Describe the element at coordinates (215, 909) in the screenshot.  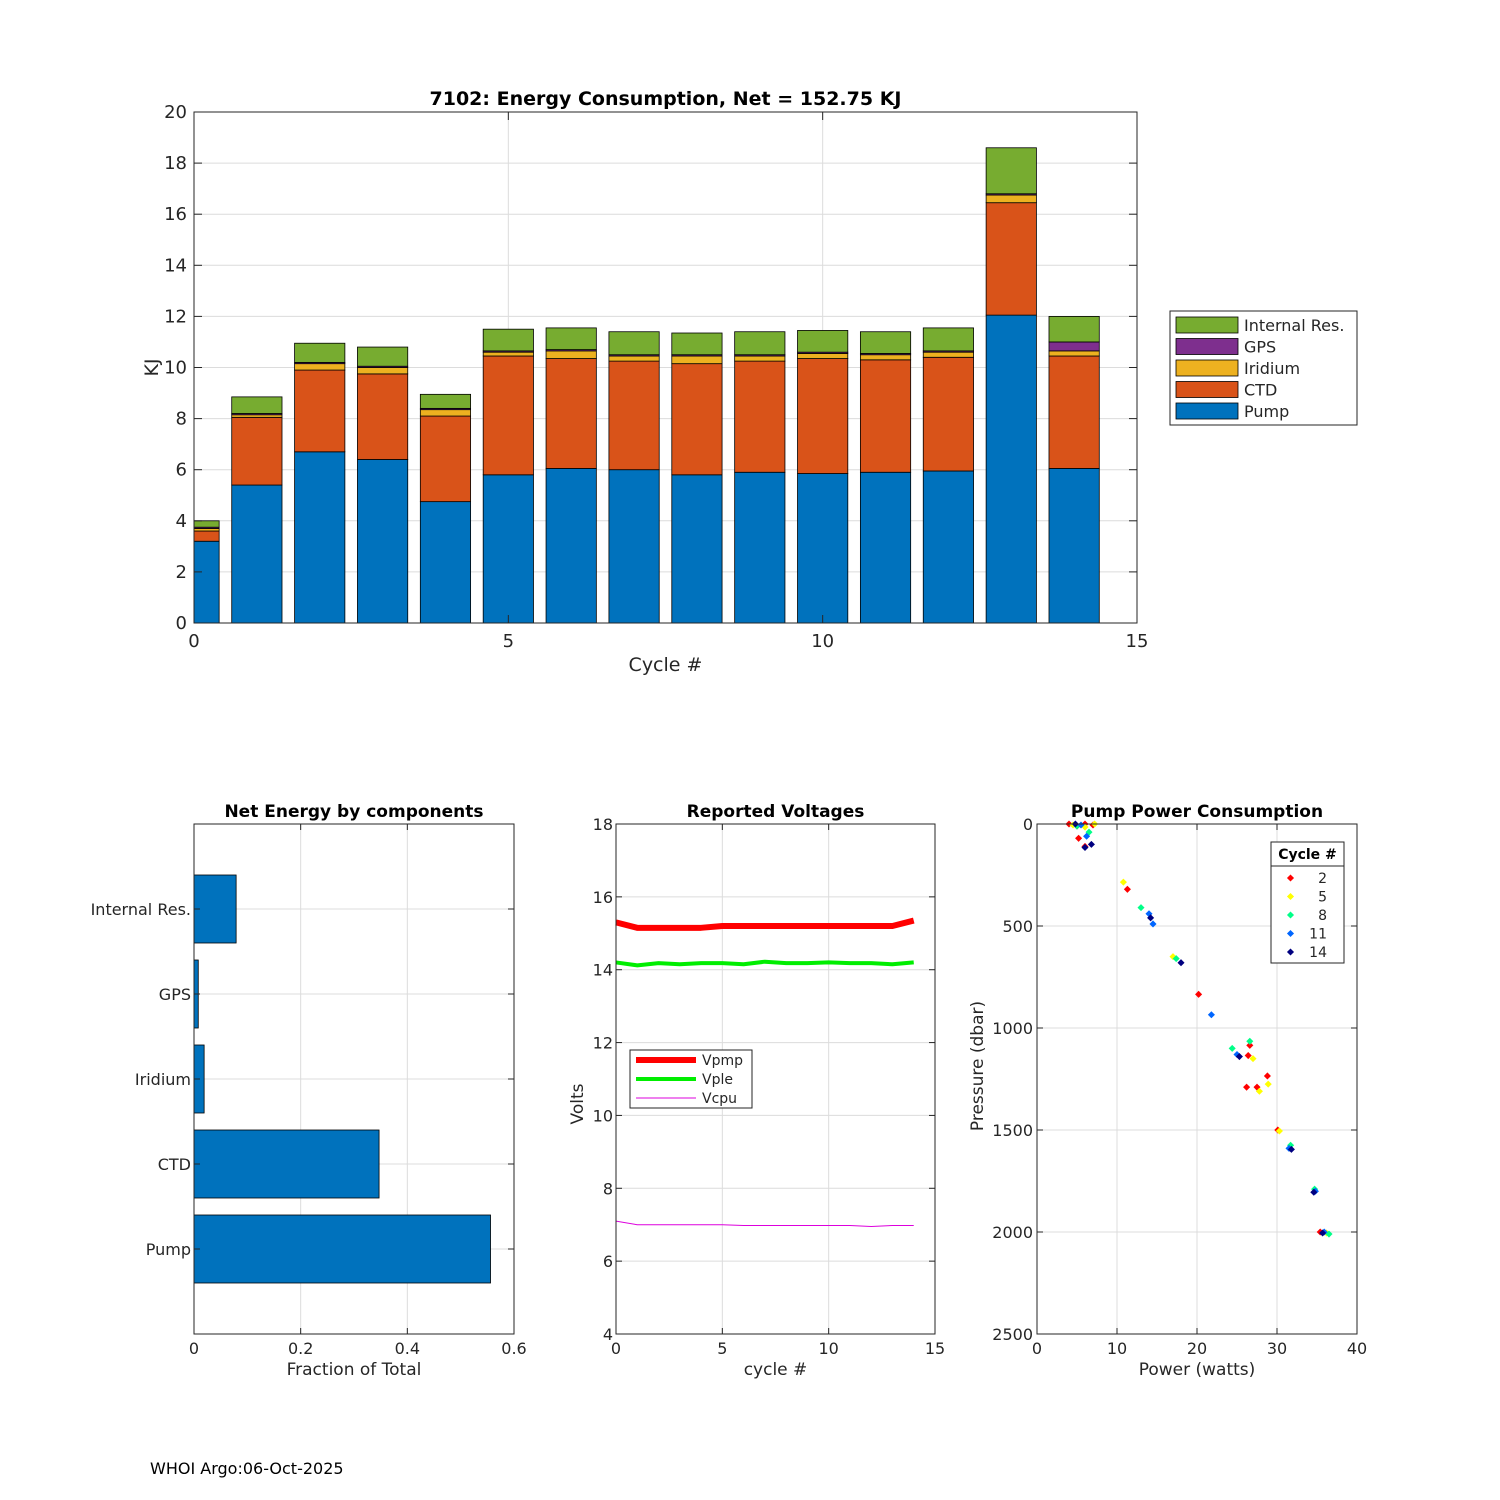
I see `hbar-internal-res-` at that location.